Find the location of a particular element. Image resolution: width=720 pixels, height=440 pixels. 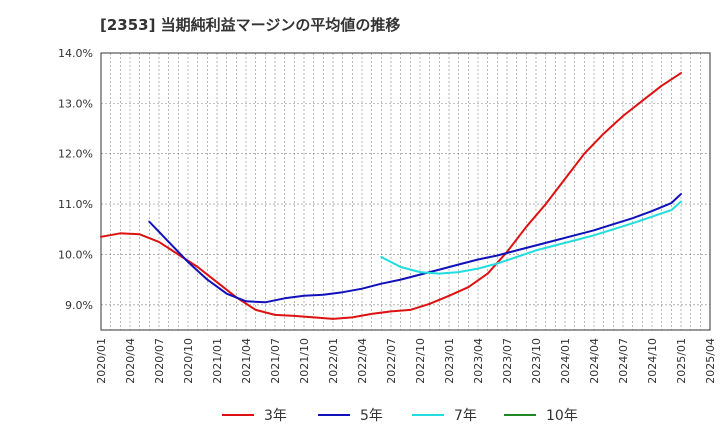

legend-item: 5年 is located at coordinates (350, 415).